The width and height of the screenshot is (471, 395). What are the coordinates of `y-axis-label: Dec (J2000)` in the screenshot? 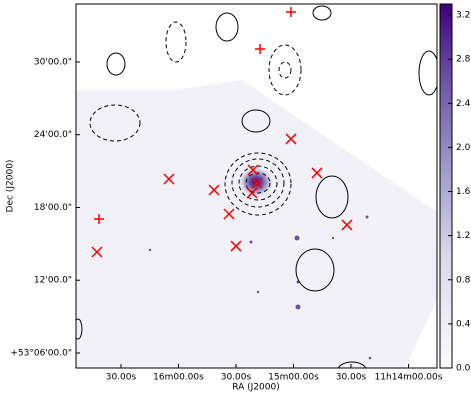 It's located at (11, 186).